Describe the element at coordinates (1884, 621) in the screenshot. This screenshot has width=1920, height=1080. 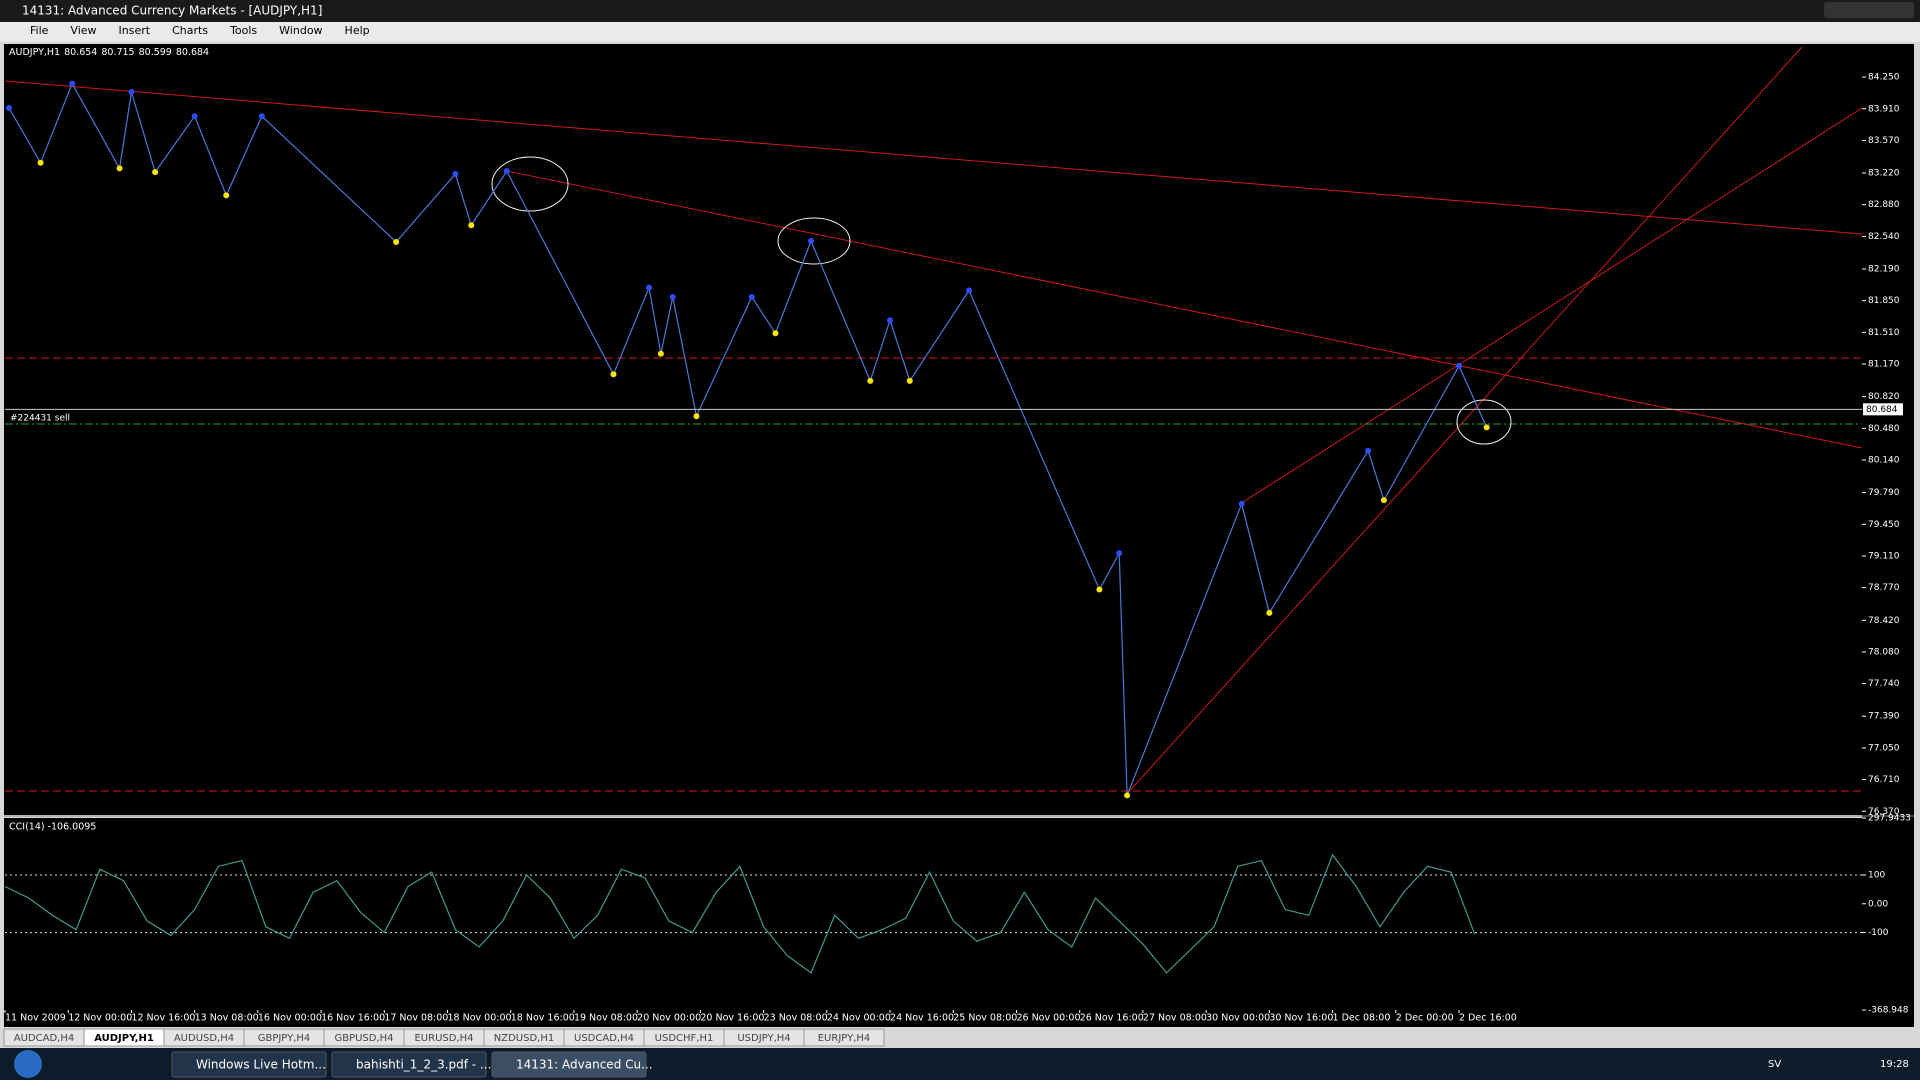
I see `y-tick-label: 78.420` at that location.